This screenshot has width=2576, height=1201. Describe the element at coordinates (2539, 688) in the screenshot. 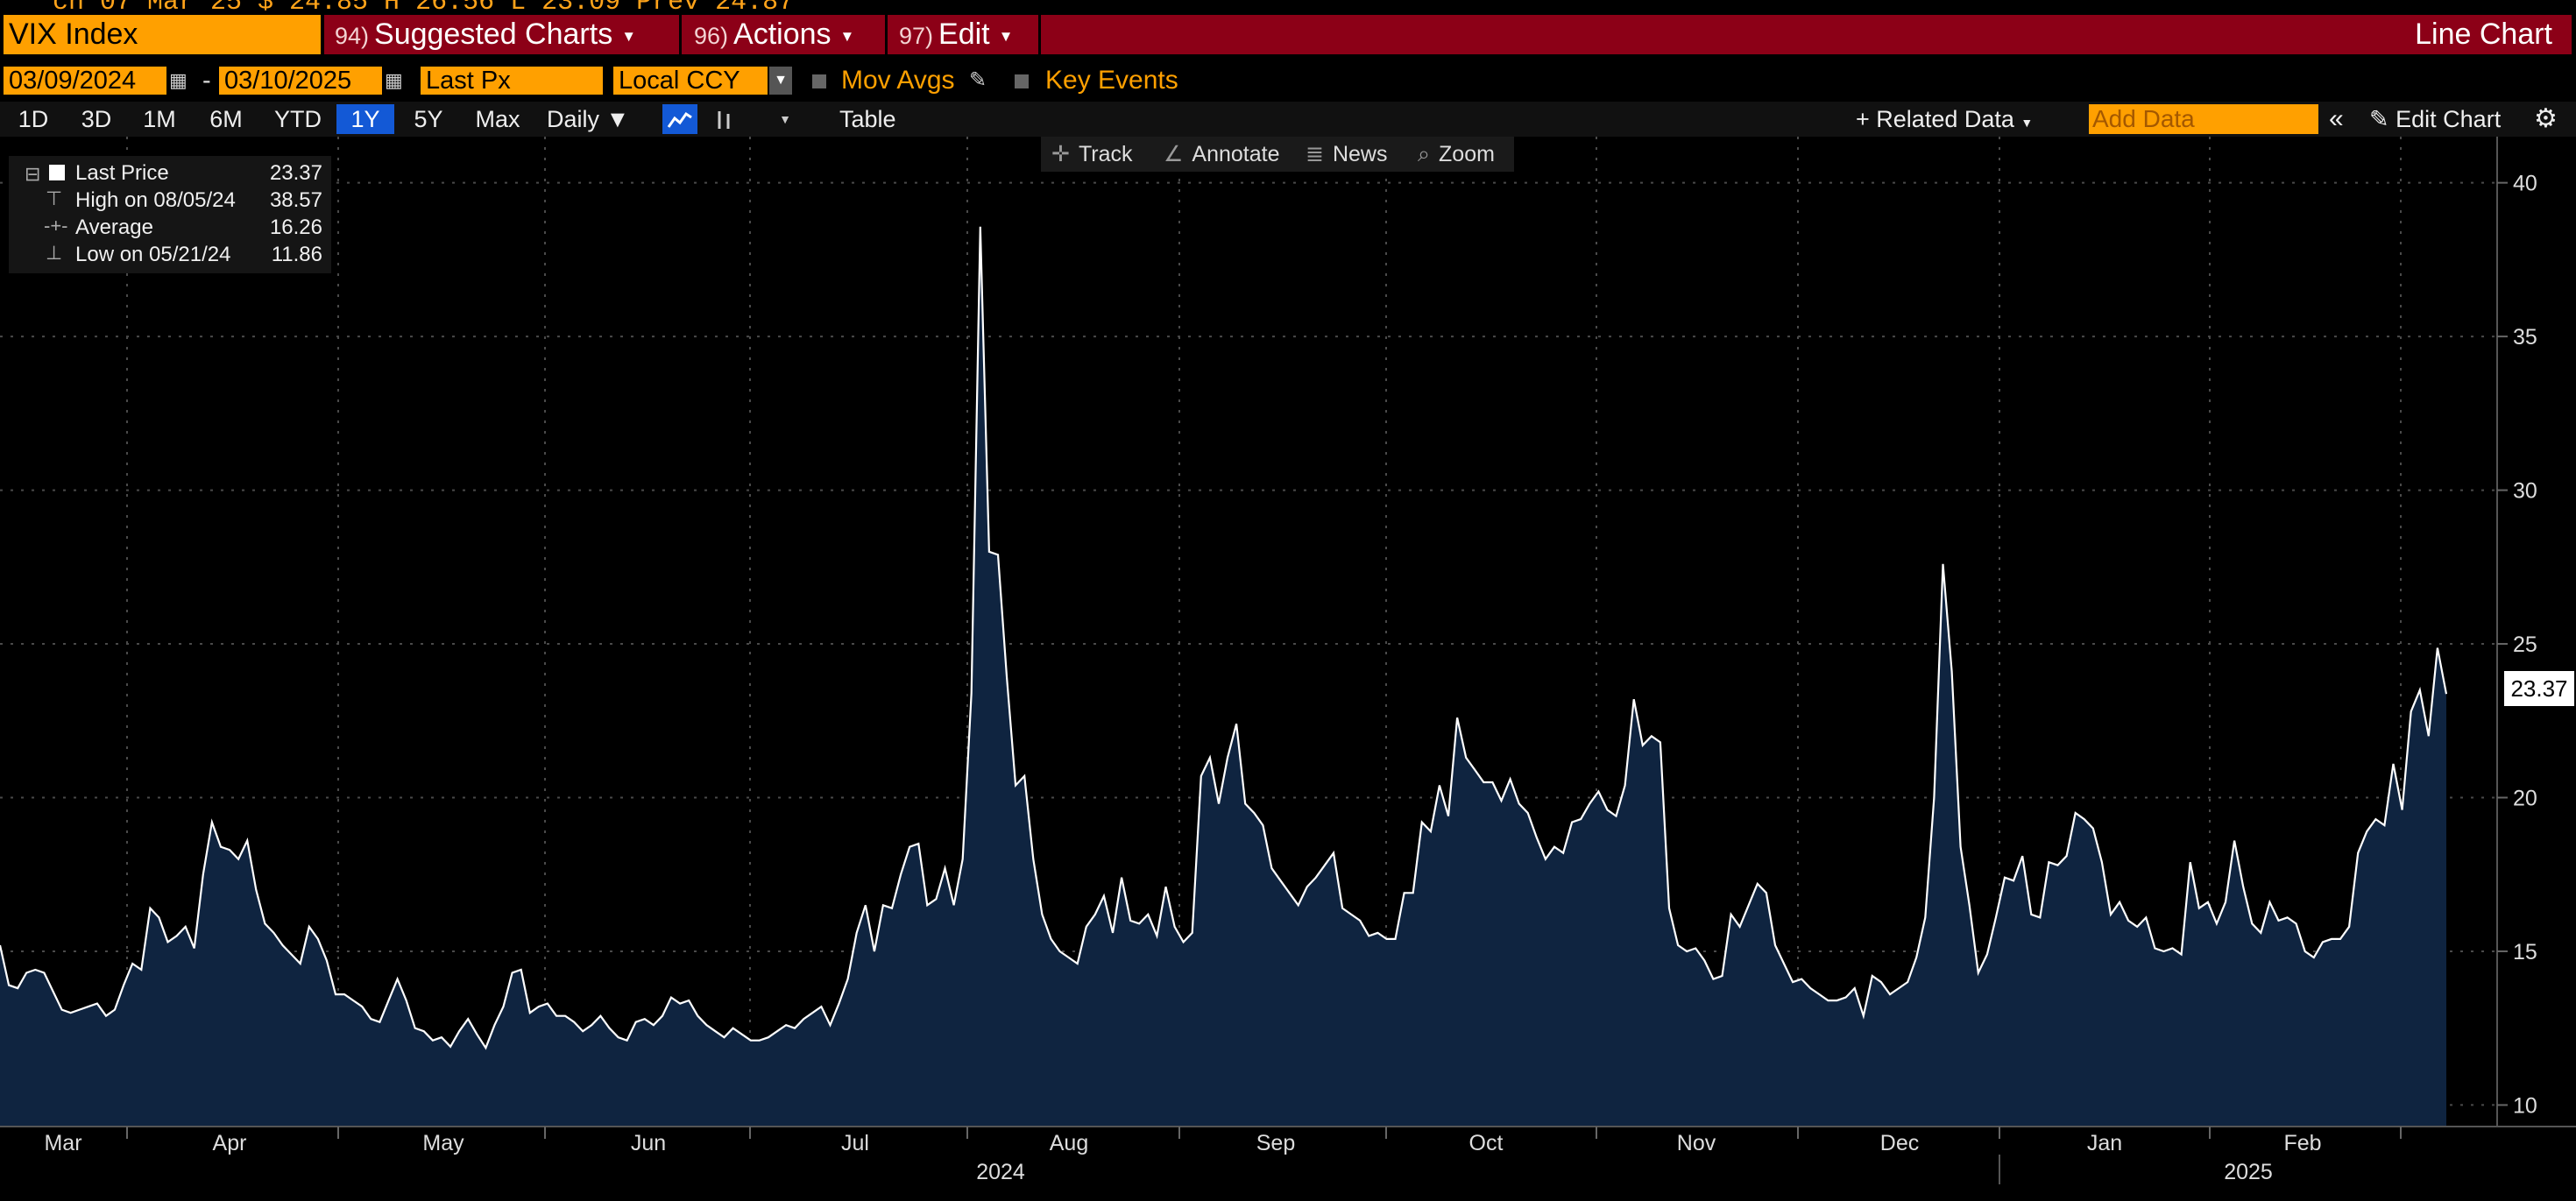

I see `last-price-tag: 23.37` at that location.